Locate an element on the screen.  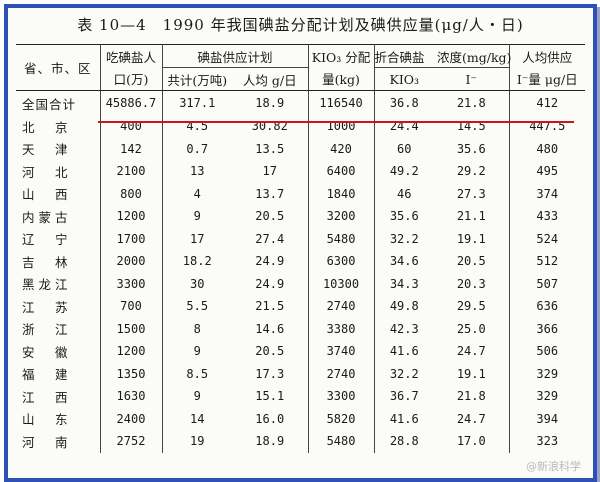
cell-plan-total: 14 is located at coordinates (197, 418).